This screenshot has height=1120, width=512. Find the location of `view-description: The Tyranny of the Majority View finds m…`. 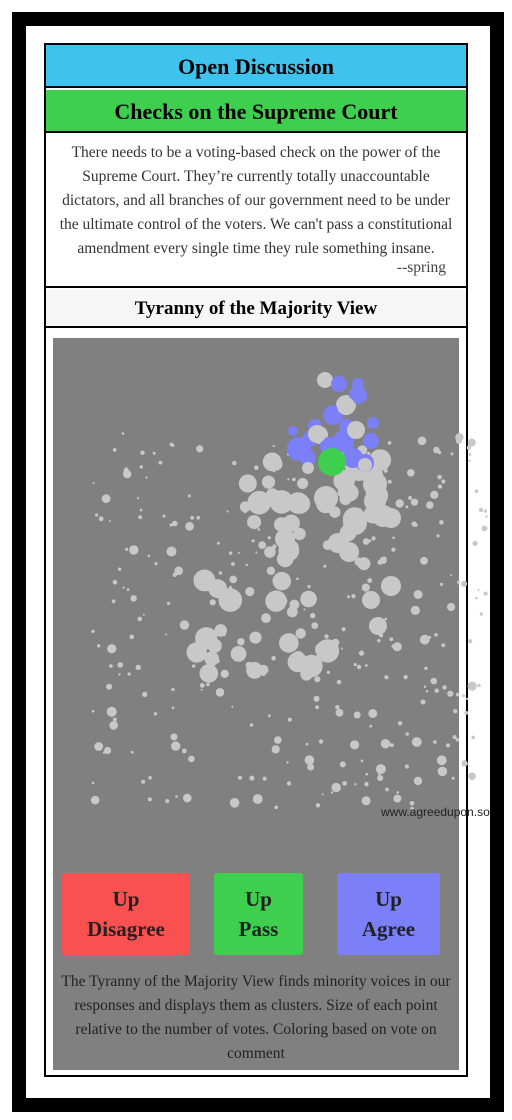

view-description: The Tyranny of the Majority View finds m… is located at coordinates (256, 1017).